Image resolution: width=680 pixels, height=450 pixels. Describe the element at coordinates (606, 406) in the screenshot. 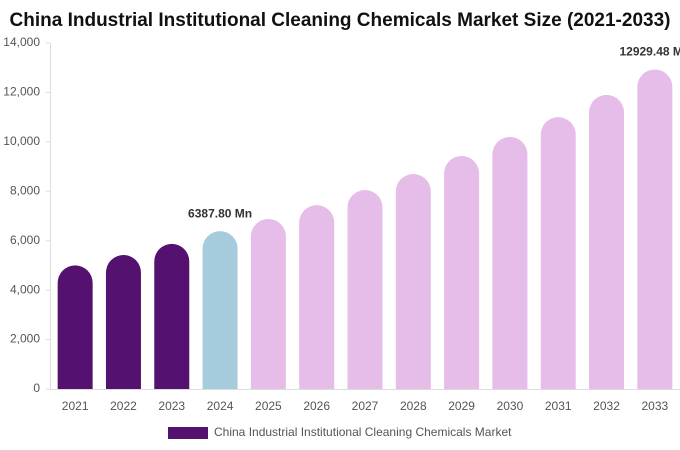

I see `x-tick-label: 2032` at that location.